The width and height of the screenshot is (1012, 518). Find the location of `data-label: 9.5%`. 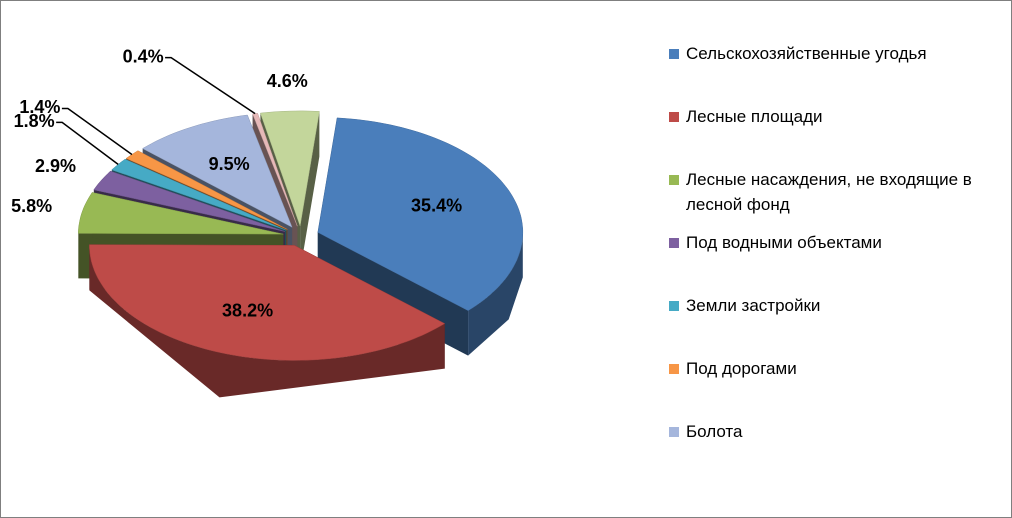

data-label: 9.5% is located at coordinates (229, 164).